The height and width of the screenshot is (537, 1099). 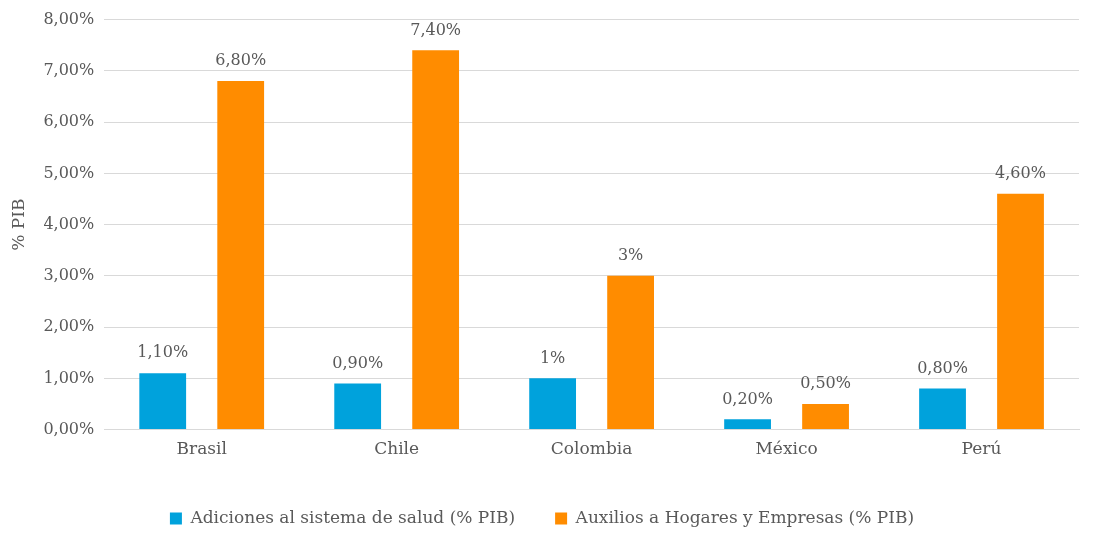 What do you see at coordinates (552, 357) in the screenshot?
I see `data-label: 1%` at bounding box center [552, 357].